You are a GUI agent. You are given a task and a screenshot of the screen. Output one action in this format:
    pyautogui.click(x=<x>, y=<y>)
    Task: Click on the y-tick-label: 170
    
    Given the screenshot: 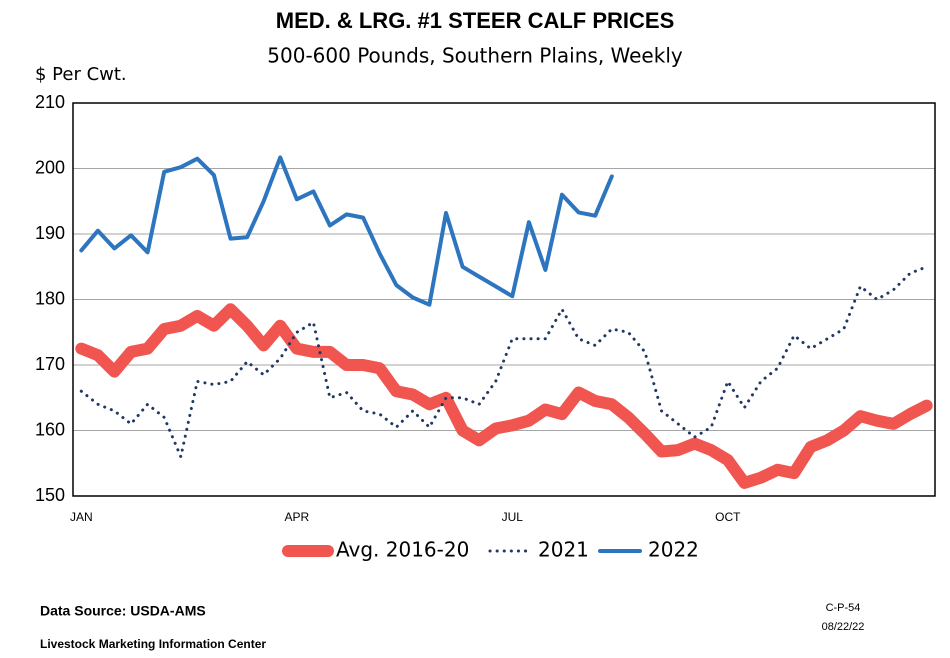 What is the action you would take?
    pyautogui.click(x=50, y=364)
    